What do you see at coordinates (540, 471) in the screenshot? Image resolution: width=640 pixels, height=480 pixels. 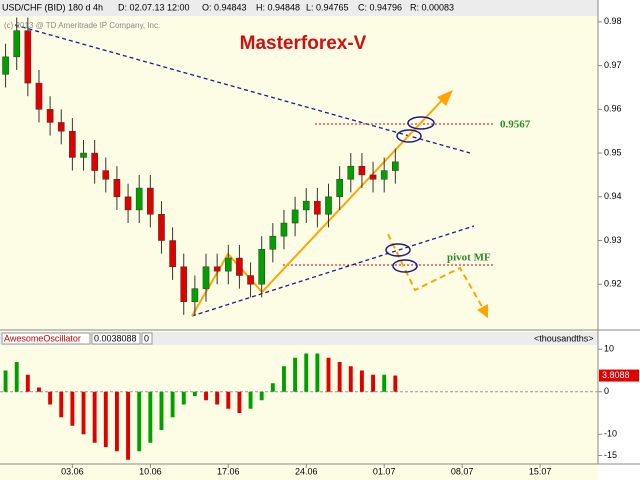 I see `x-tick-label: 15.07` at bounding box center [540, 471].